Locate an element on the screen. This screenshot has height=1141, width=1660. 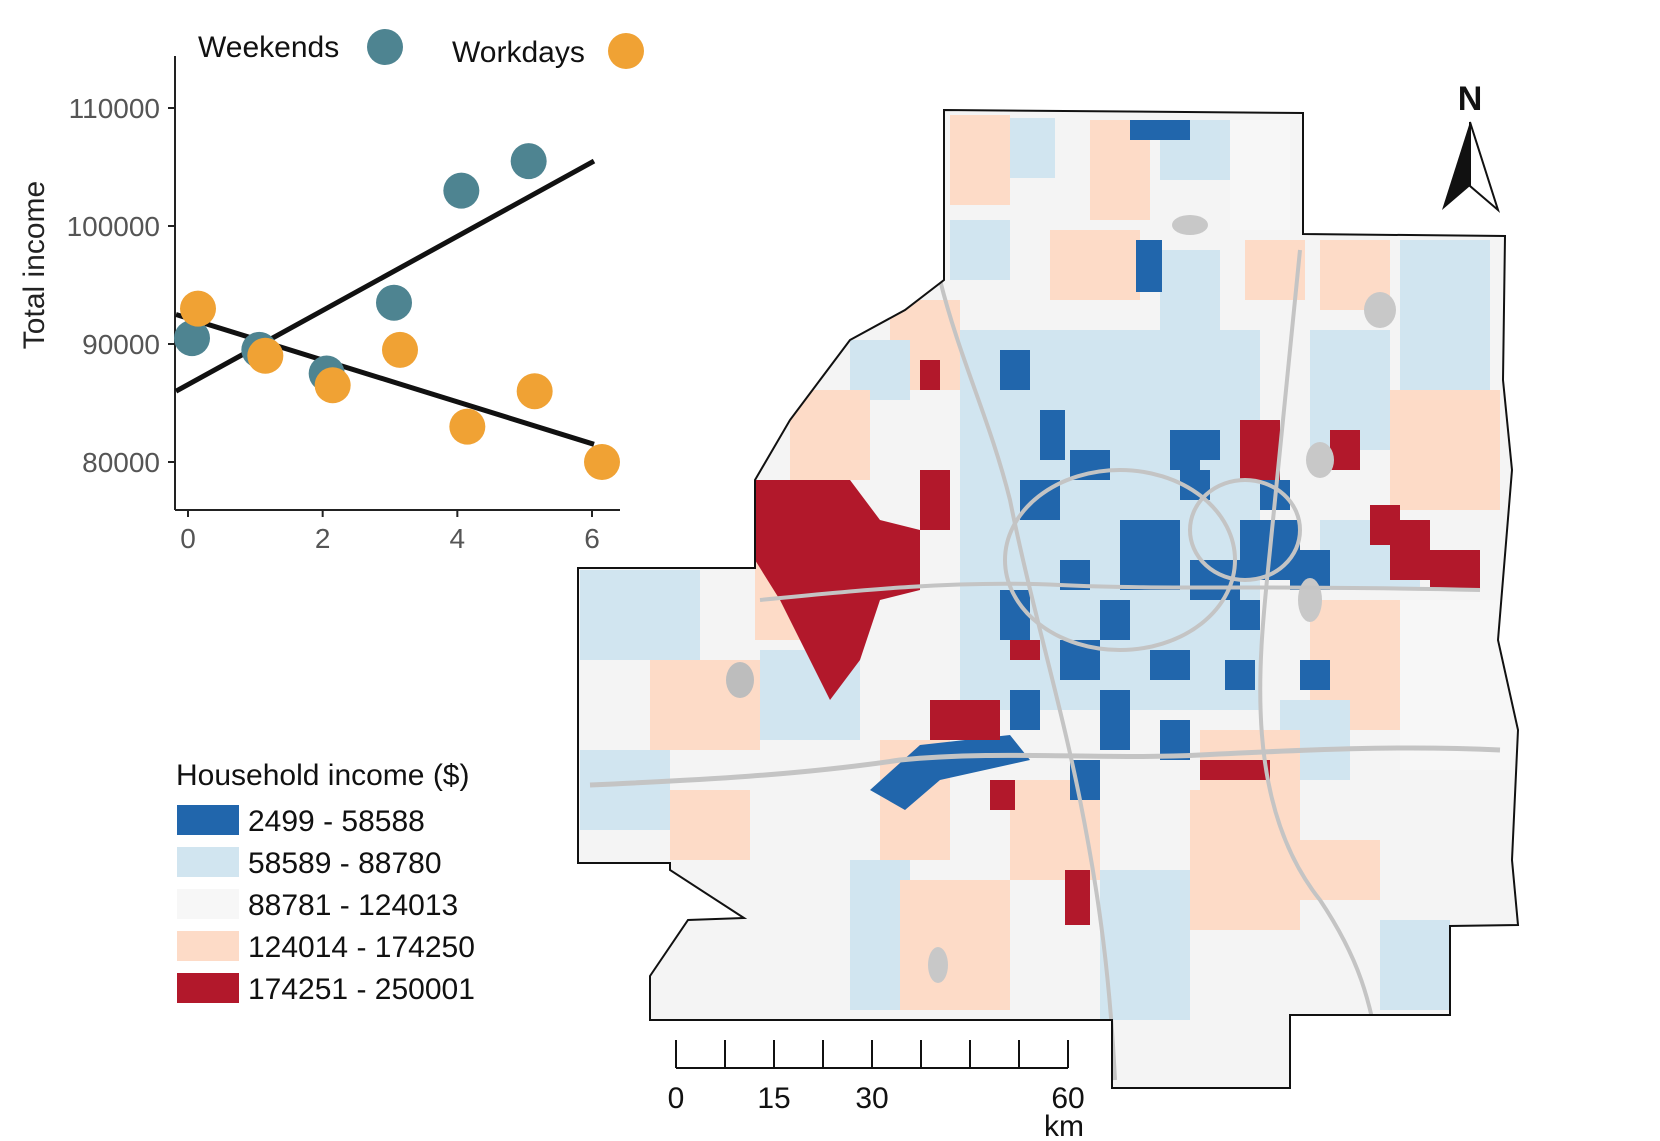
north-arrow-left is located at coordinates (1456, 166).